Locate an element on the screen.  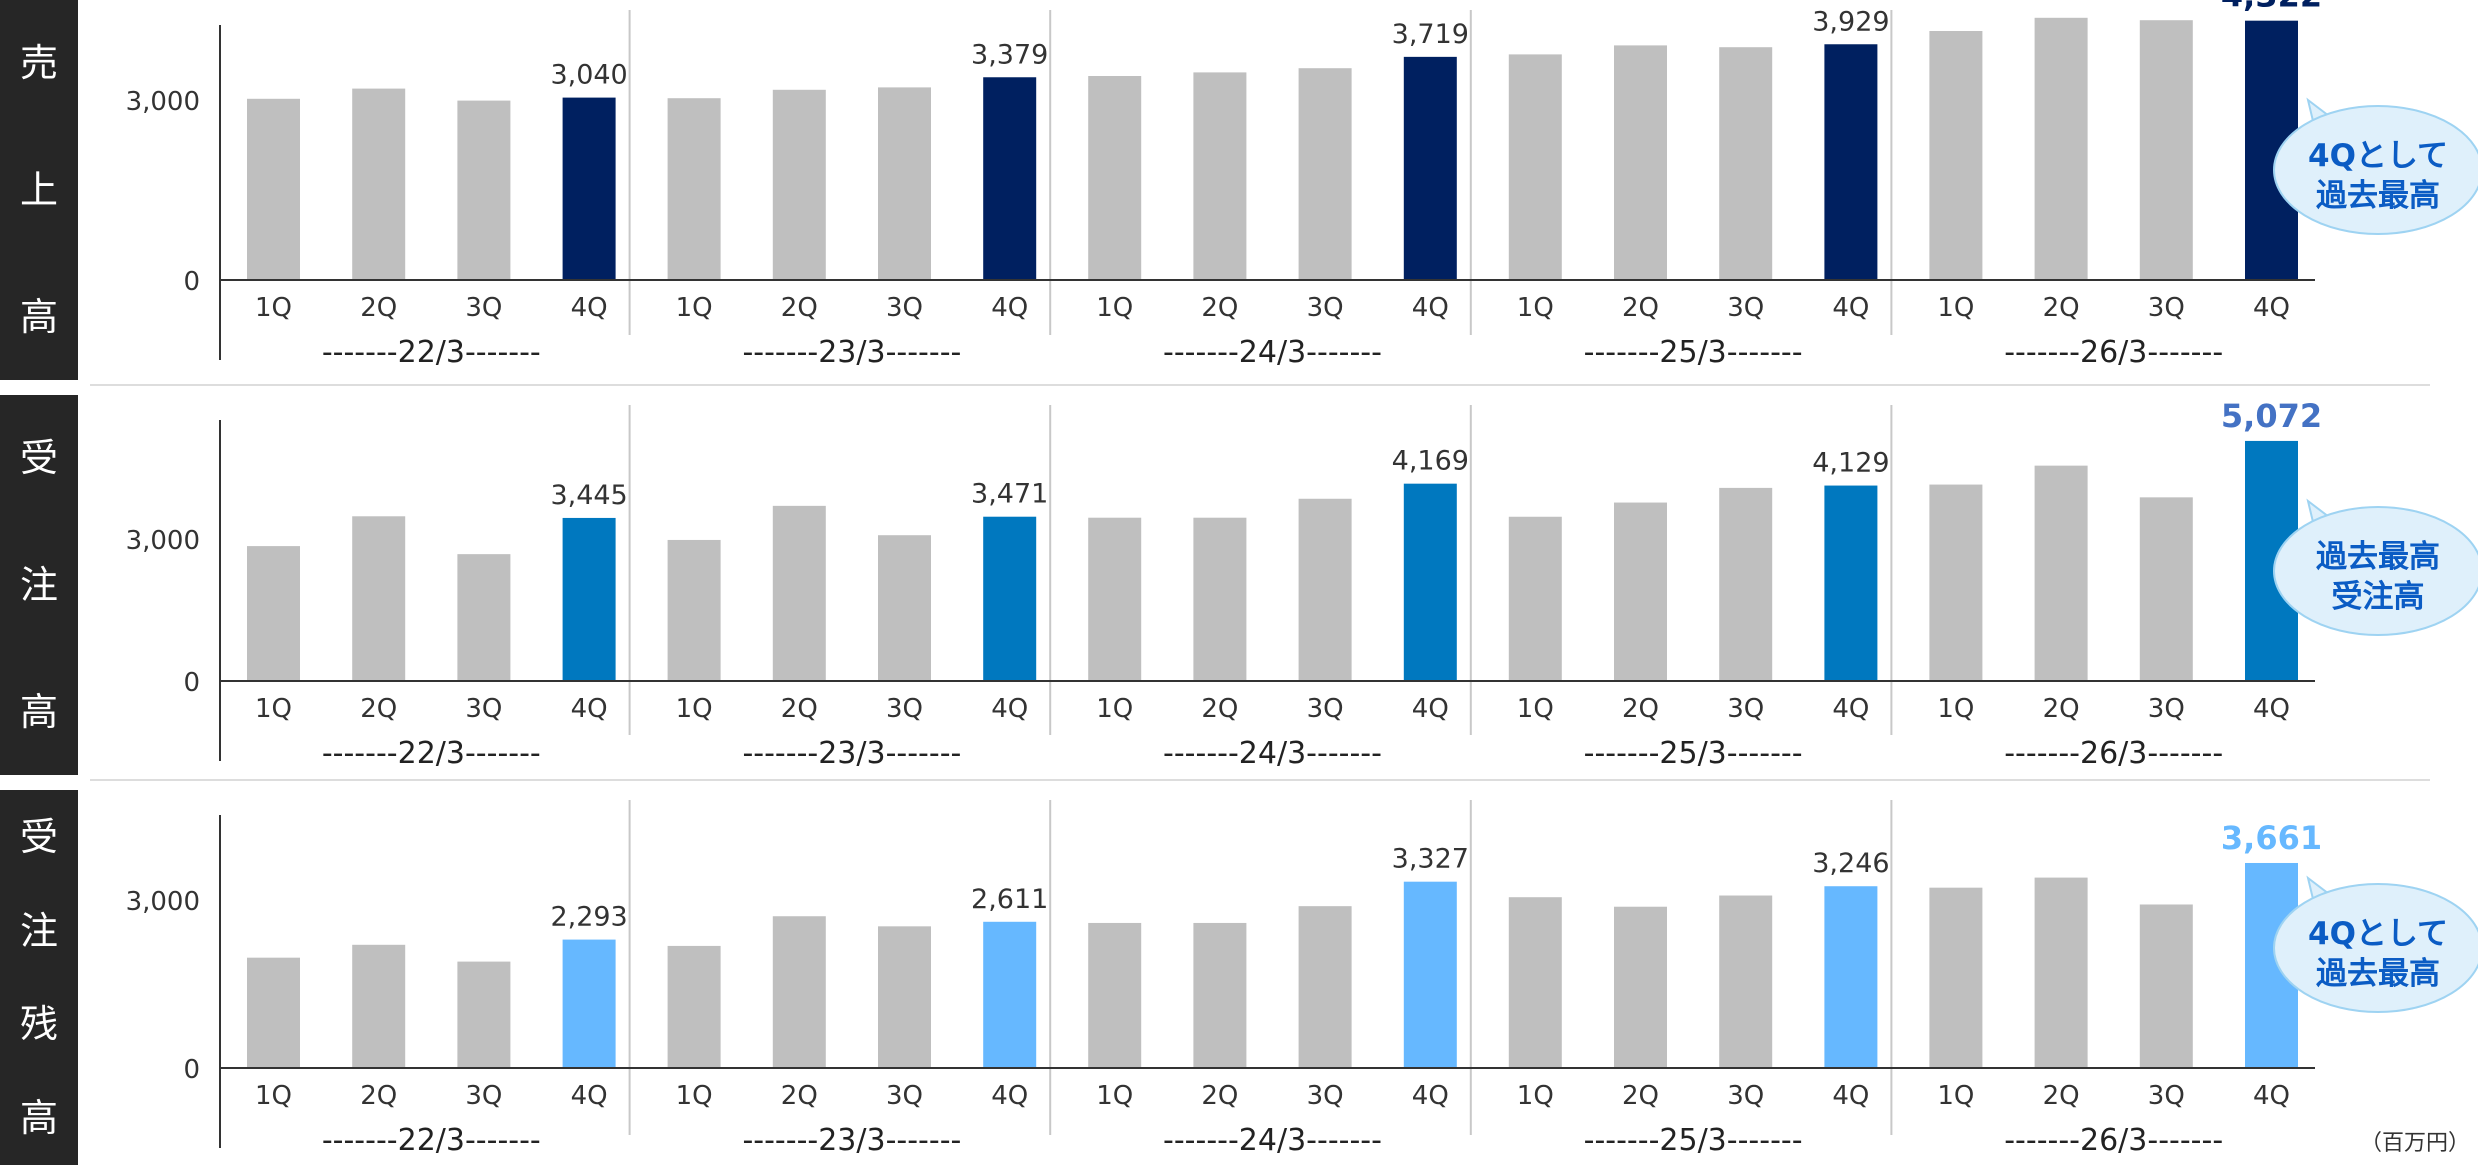
row-label-char: 注 is located at coordinates (38, 930).